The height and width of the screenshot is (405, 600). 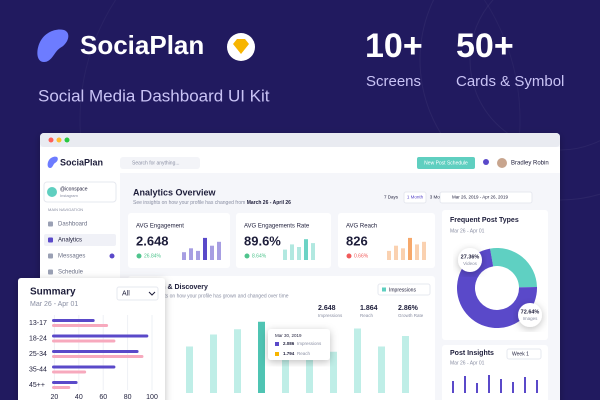 I want to click on tooltip-value: 1.794, so click(x=289, y=353).